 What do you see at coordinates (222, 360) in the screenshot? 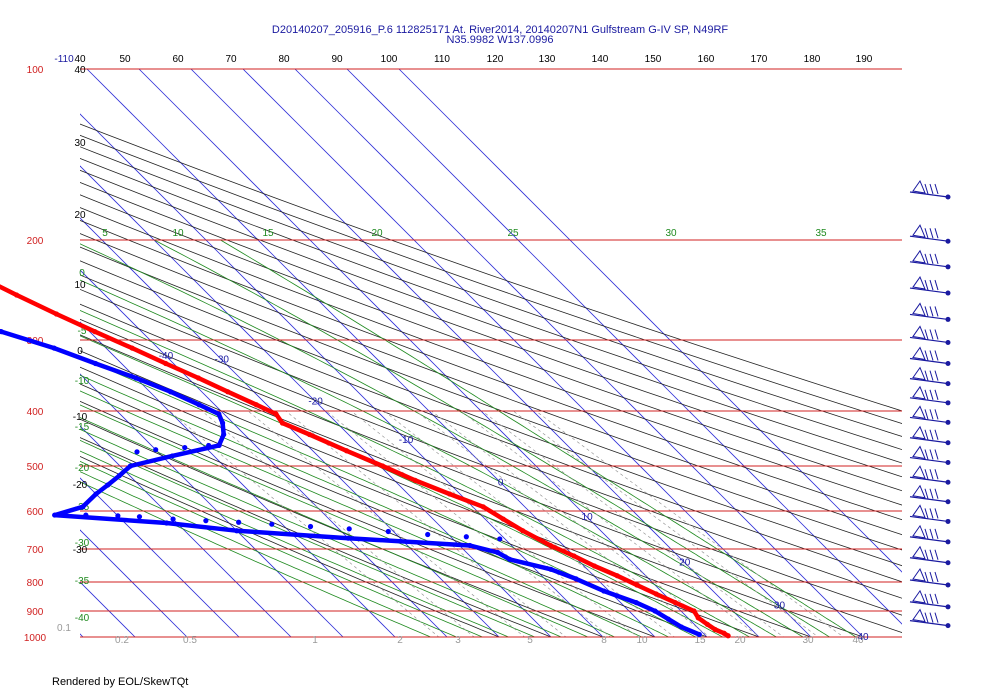
I see `isotherm-label: -30` at bounding box center [222, 360].